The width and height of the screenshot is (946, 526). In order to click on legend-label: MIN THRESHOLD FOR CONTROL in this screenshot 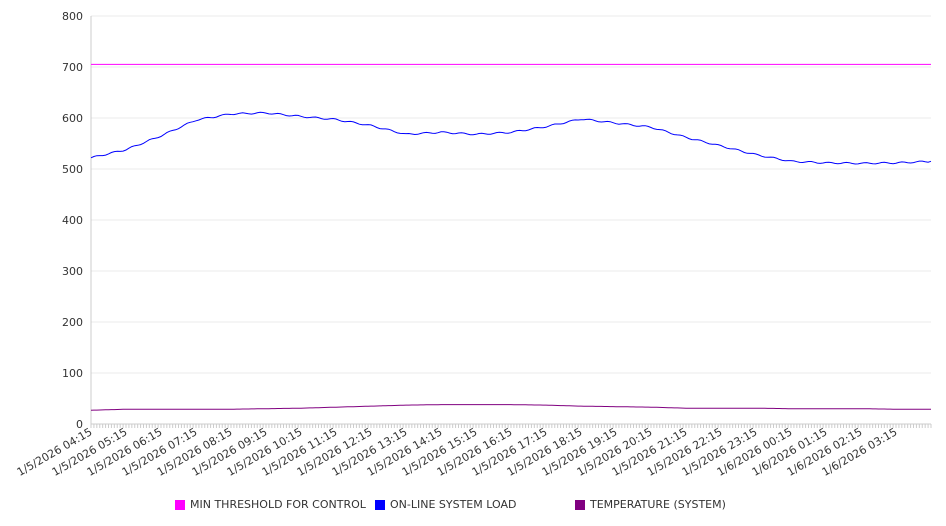, I will do `click(278, 504)`.